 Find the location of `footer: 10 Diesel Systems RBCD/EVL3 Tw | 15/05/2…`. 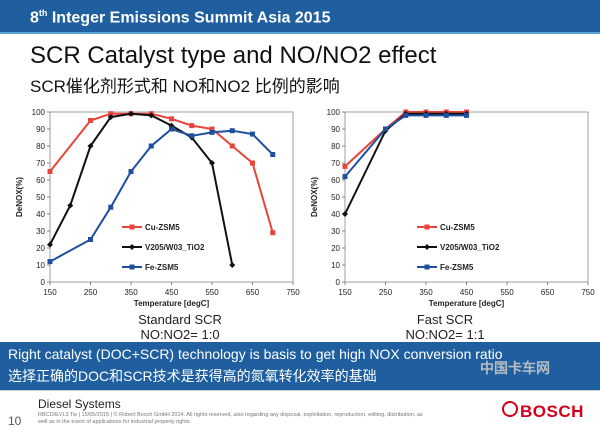

footer: 10 Diesel Systems RBCD/EVL3 Tw | 15/05/2… is located at coordinates (300, 413).